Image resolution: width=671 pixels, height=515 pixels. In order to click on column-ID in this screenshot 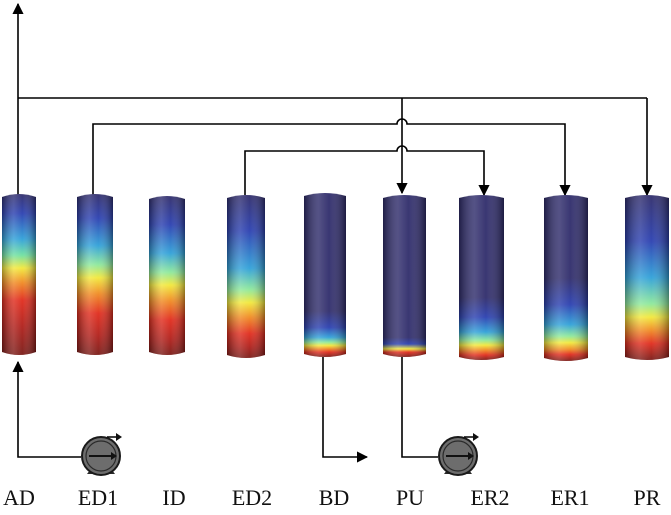, I will do `click(167, 275)`.